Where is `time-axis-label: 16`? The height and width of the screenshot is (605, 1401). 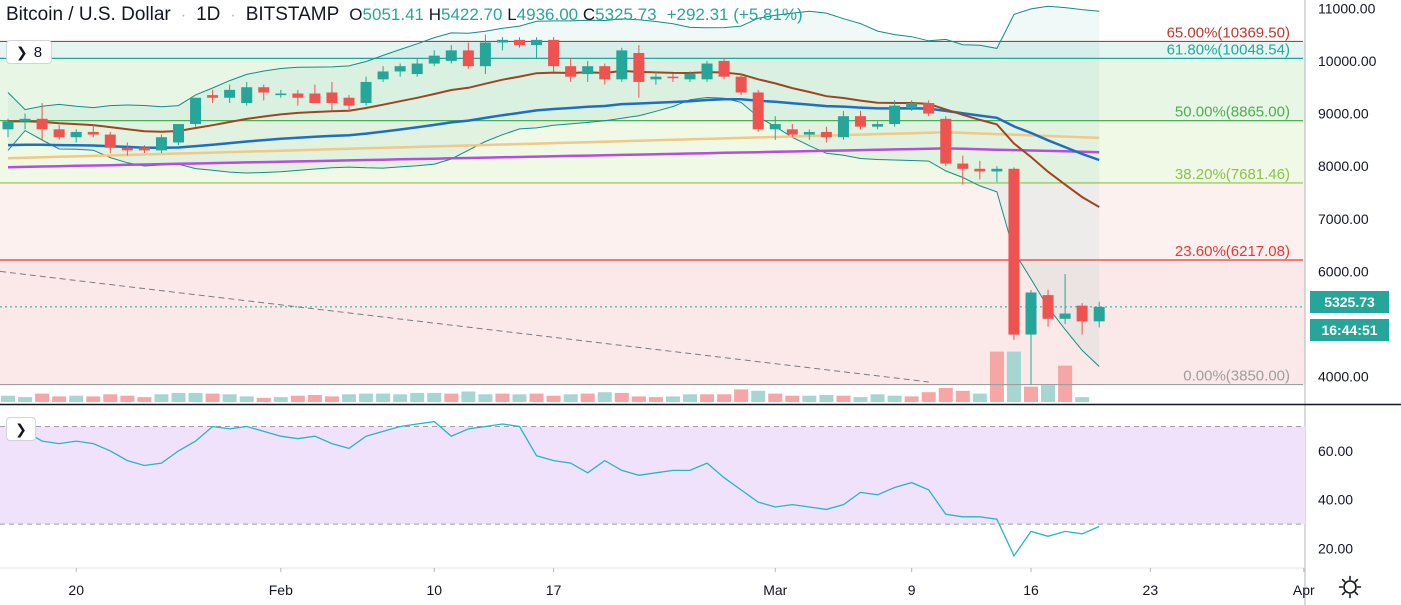
time-axis-label: 16 is located at coordinates (1031, 590).